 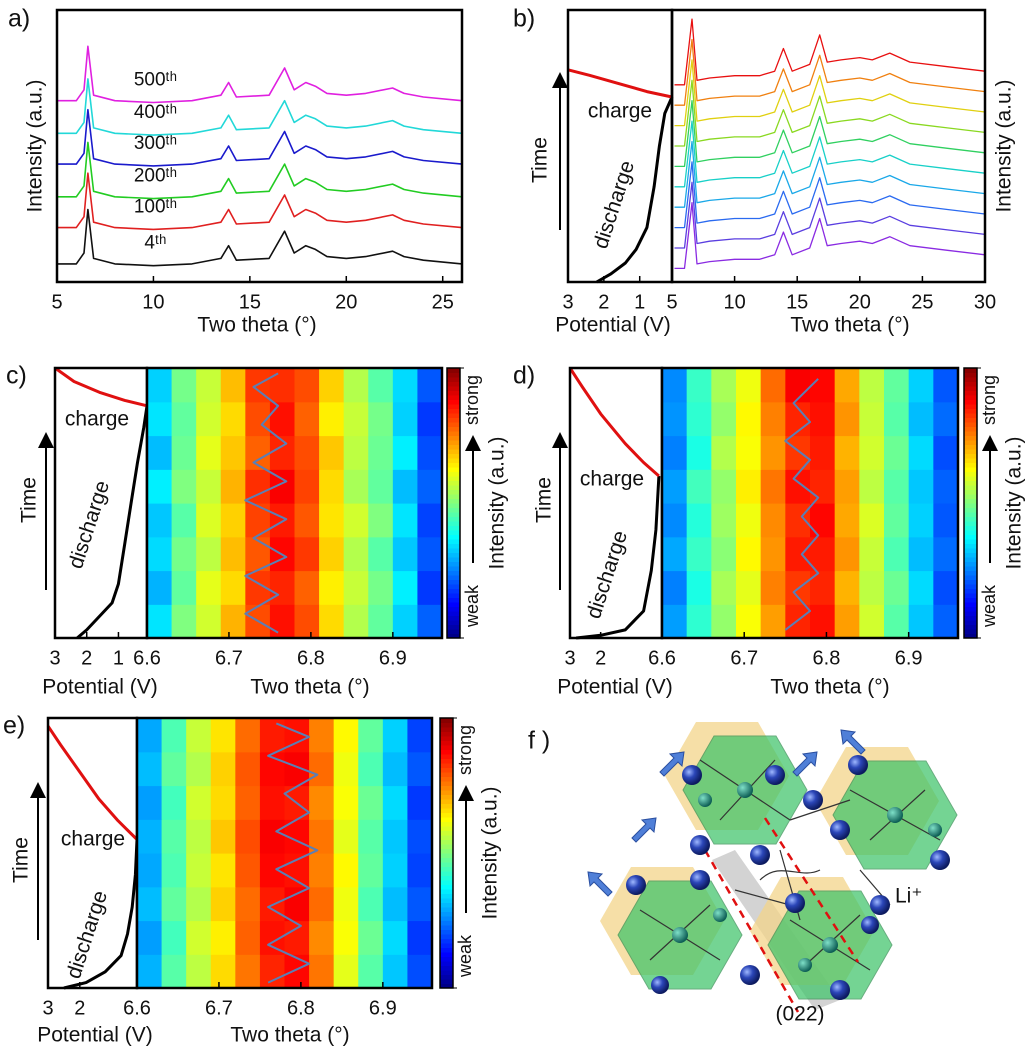 I want to click on plot-frame, so click(x=259, y=146).